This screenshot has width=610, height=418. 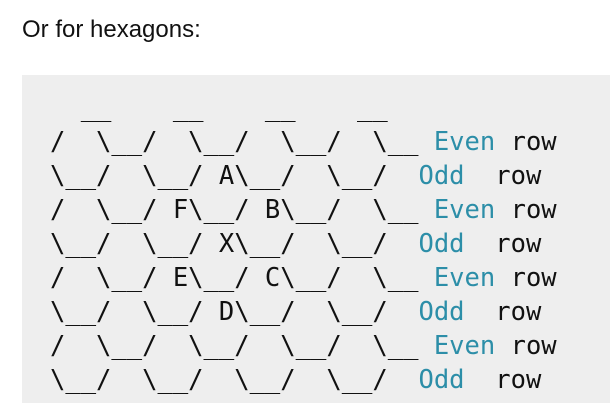 I want to click on code-art: \__/ \__/ \__/ \__/, so click(x=234, y=380).